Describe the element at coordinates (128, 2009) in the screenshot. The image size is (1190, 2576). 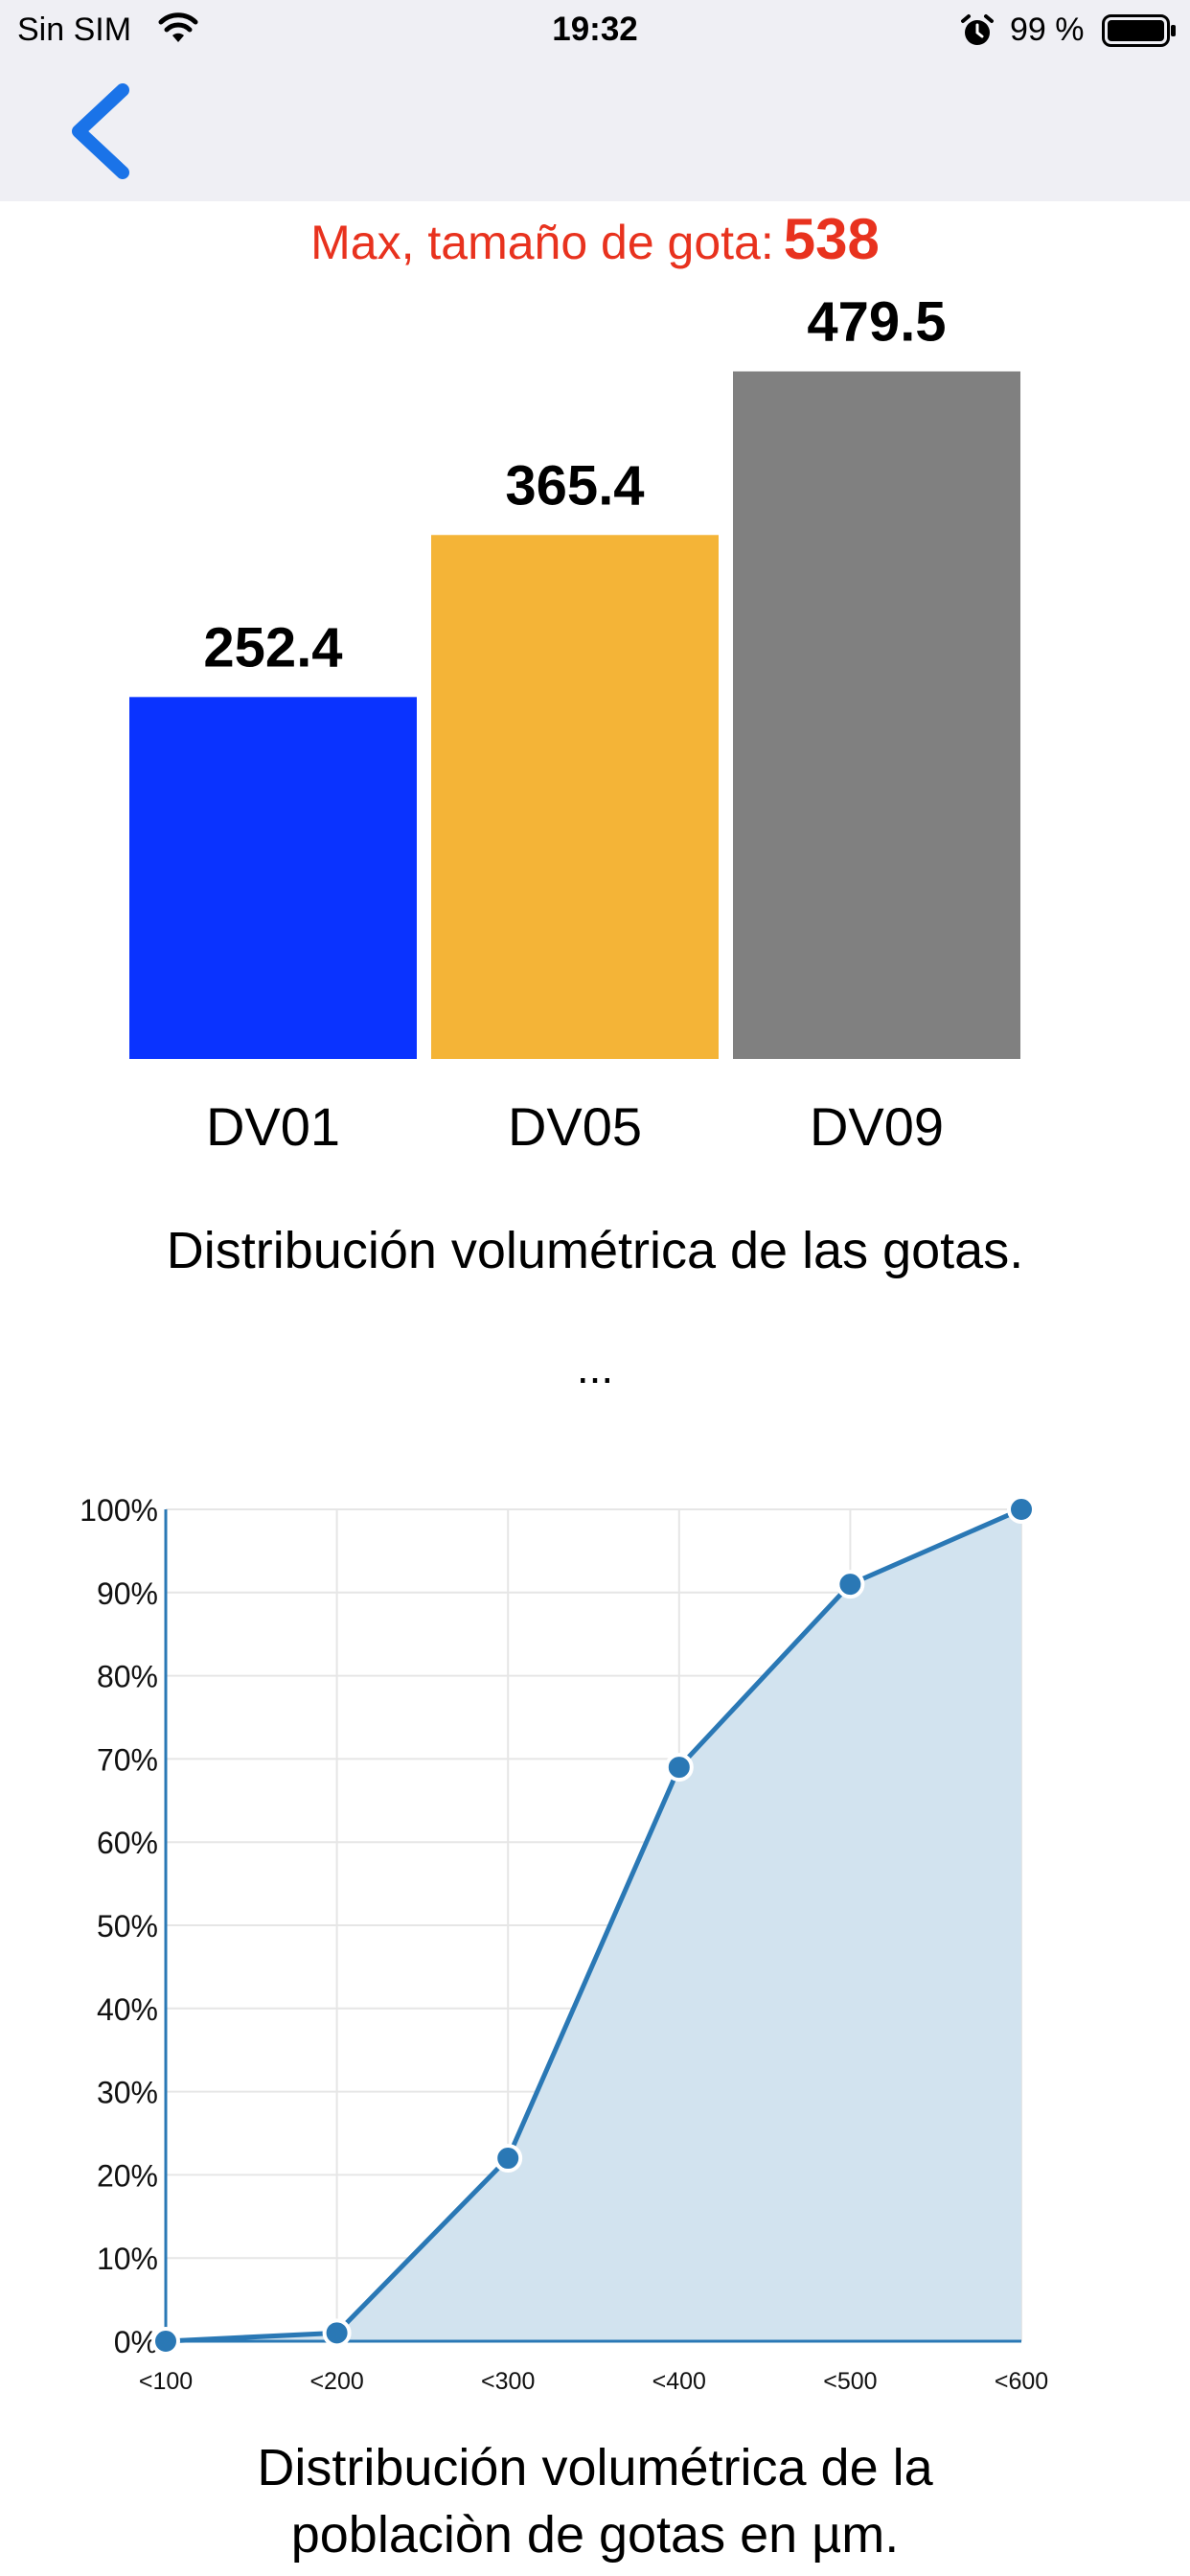
I see `y-tick-label: 40%` at that location.